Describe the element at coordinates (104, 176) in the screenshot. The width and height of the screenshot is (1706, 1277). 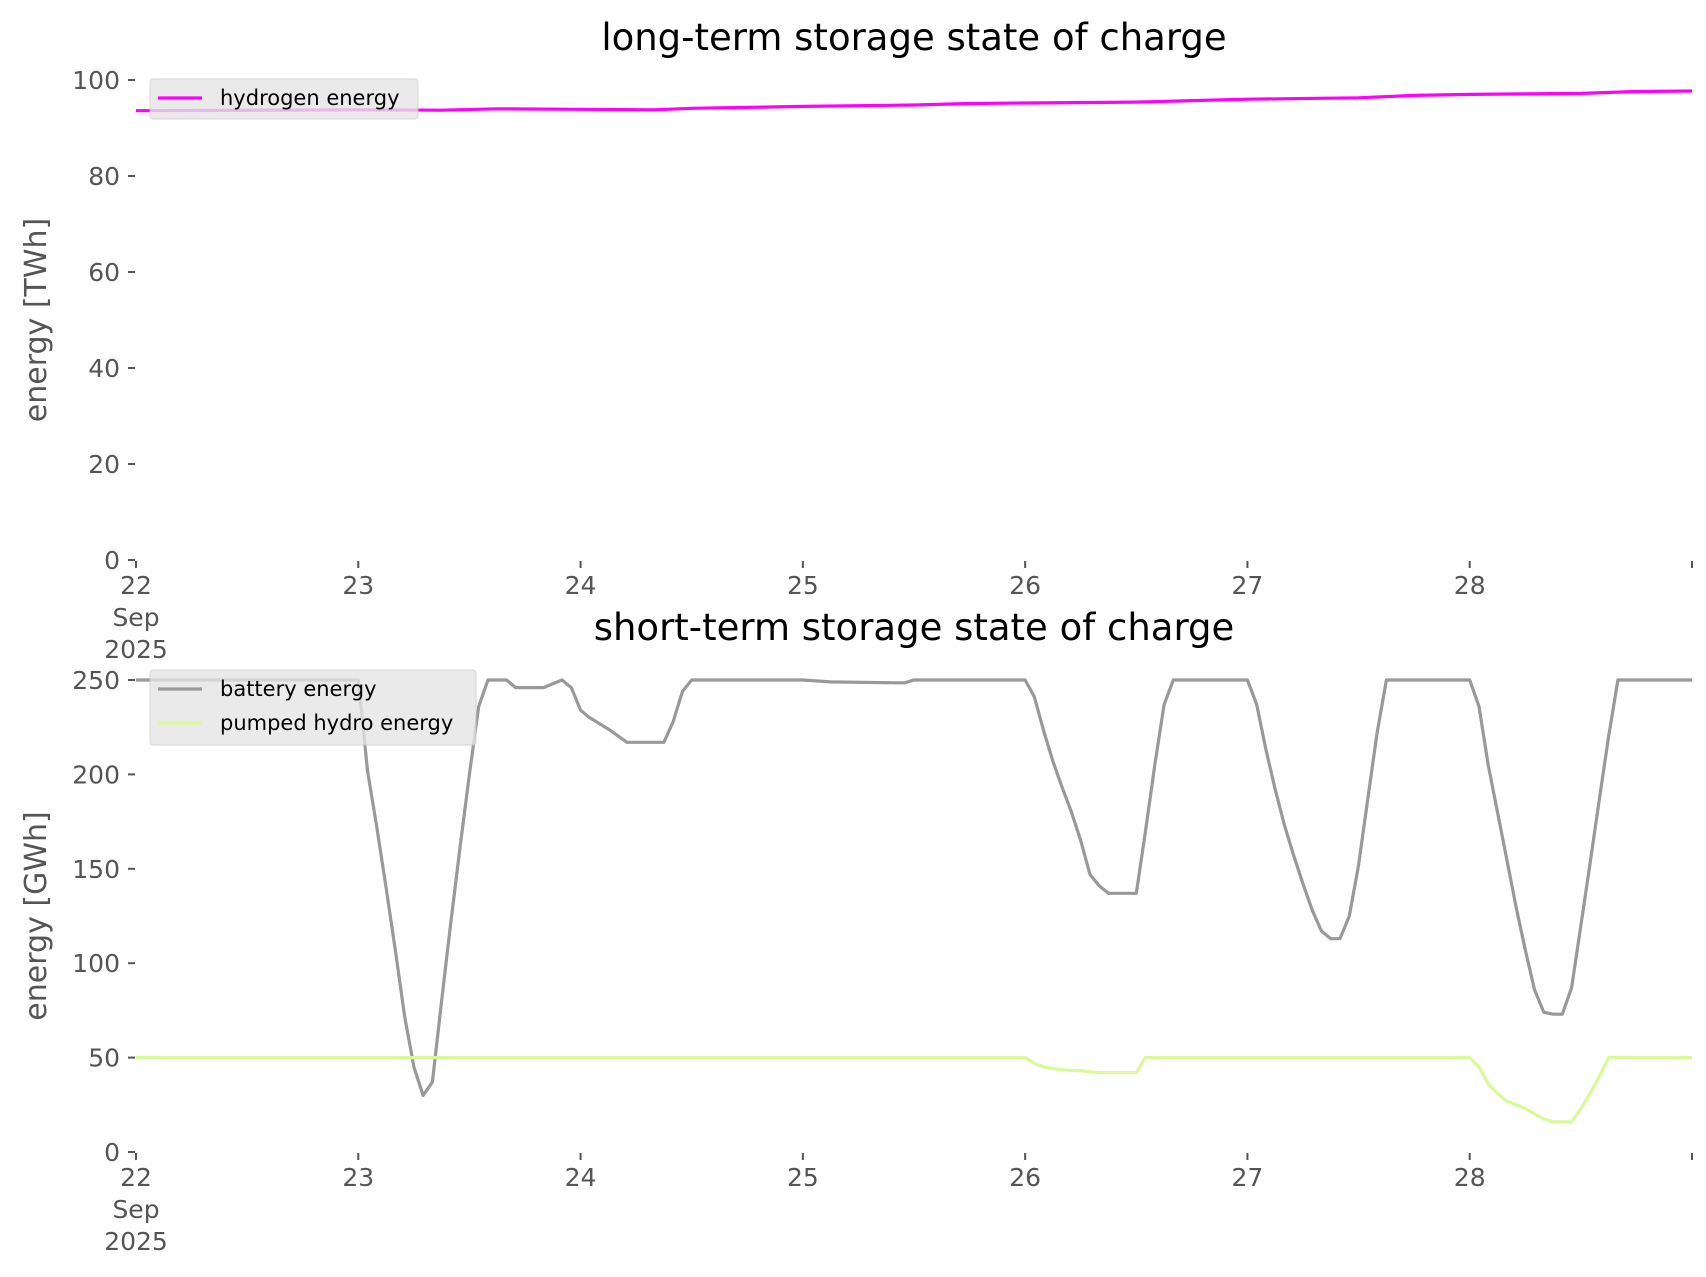
I see `y-tick-label: 80` at that location.